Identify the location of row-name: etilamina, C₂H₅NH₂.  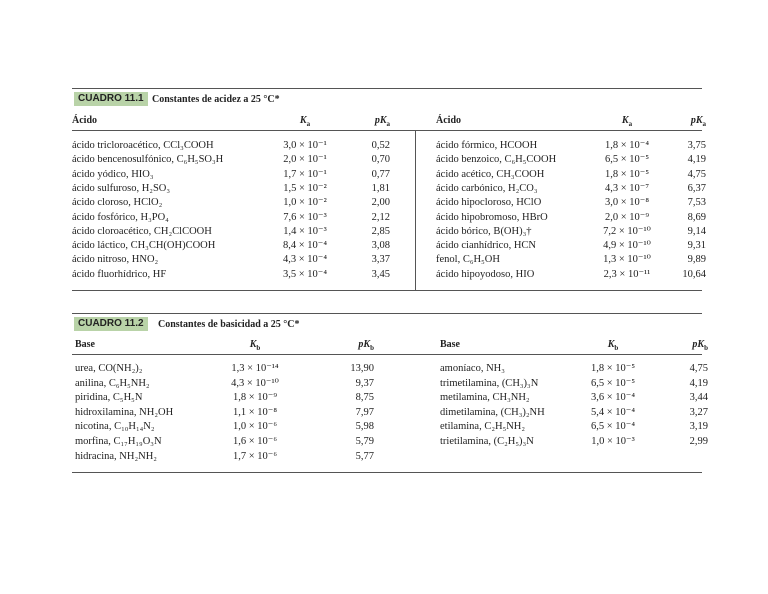
(483, 427).